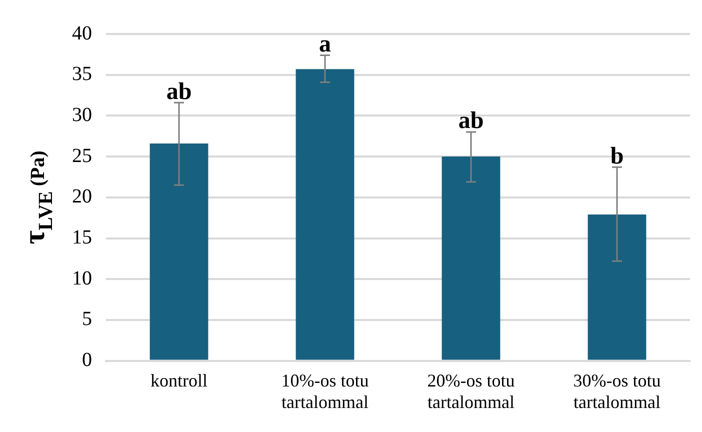 The image size is (702, 432). I want to click on y-tick-label: 25, so click(82, 155).